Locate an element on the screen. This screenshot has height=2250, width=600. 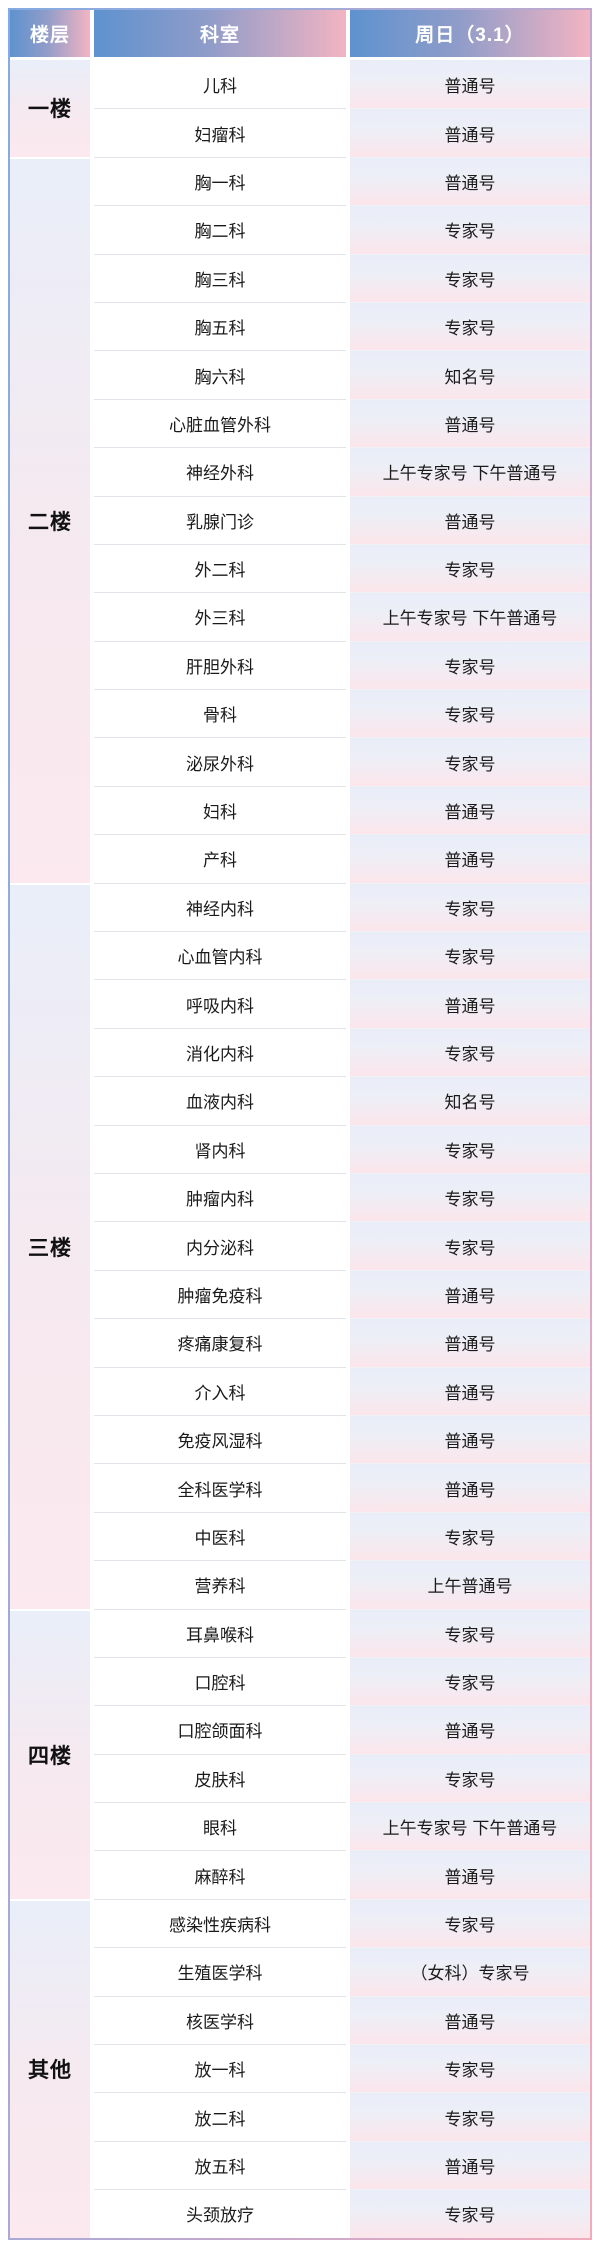
department-cell: 疼痛康复科 is located at coordinates (220, 1342).